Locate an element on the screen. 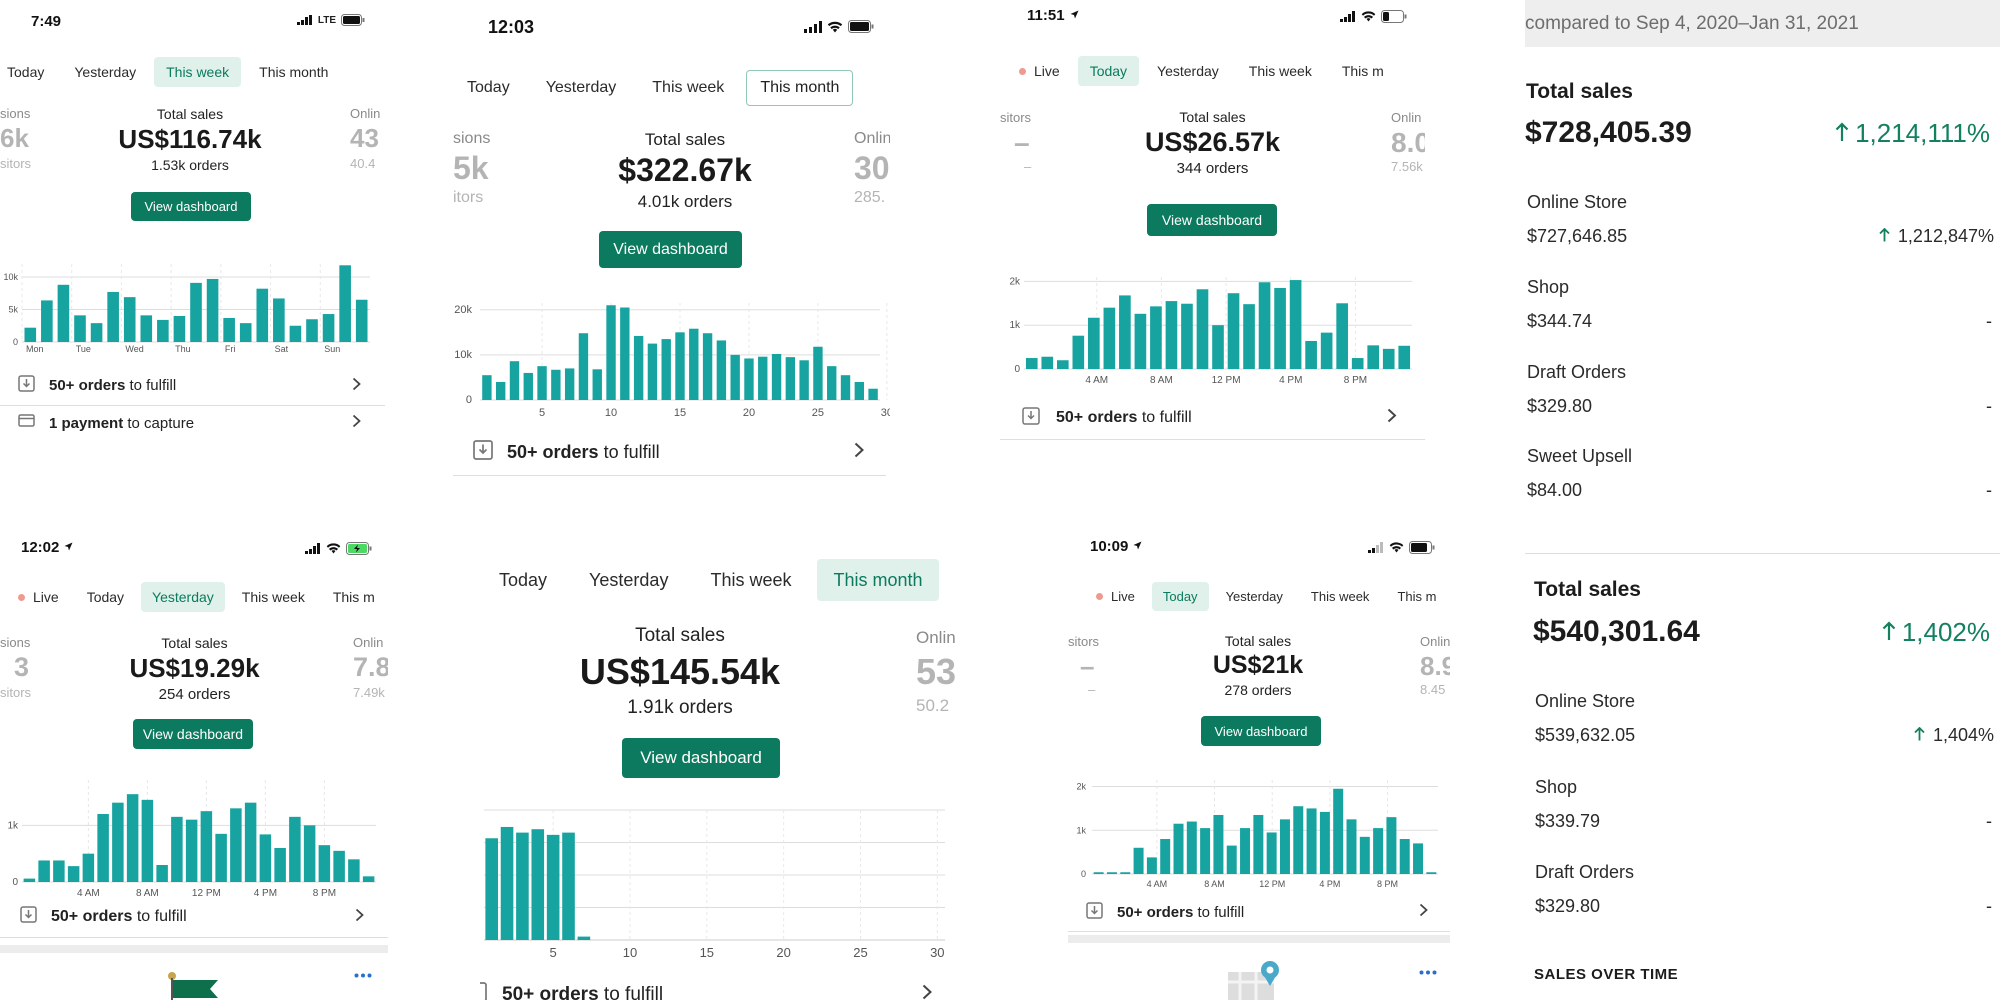 This screenshot has width=2000, height=1000. row-rest-text: to fulfill is located at coordinates (151, 385).